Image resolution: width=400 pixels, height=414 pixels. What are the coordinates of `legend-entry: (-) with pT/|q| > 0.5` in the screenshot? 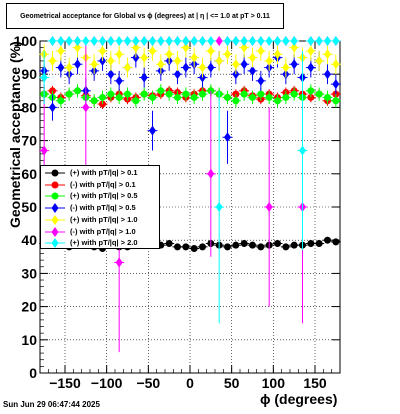 It's located at (100, 208).